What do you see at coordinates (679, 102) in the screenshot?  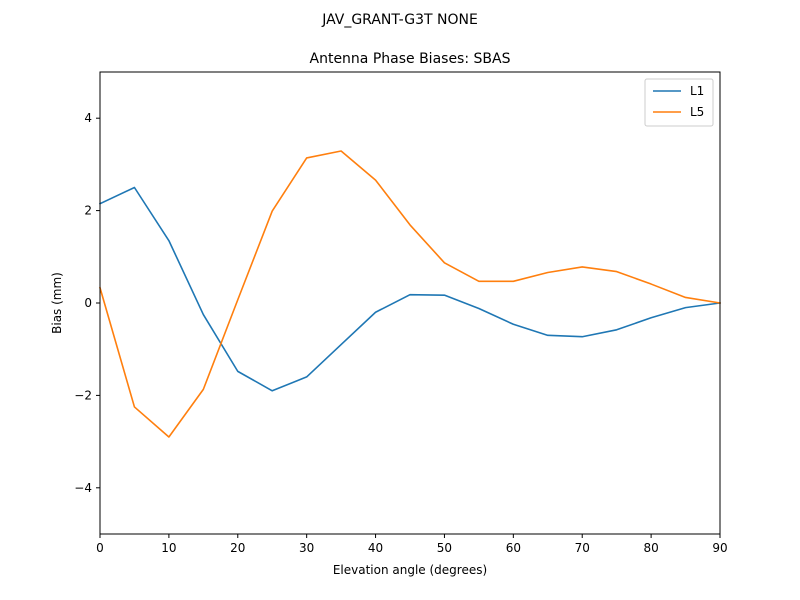 I see `legend: L1 L5` at bounding box center [679, 102].